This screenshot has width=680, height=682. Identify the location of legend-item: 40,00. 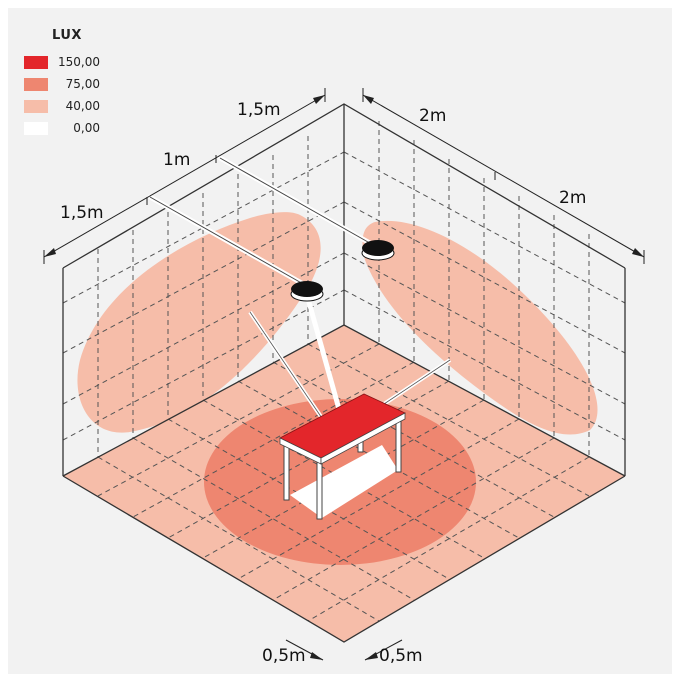
(62, 106).